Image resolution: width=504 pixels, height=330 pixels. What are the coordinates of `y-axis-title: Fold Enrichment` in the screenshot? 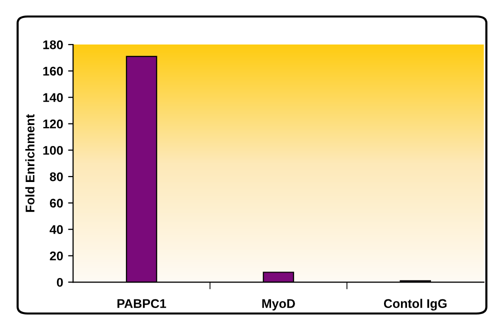 It's located at (29, 163).